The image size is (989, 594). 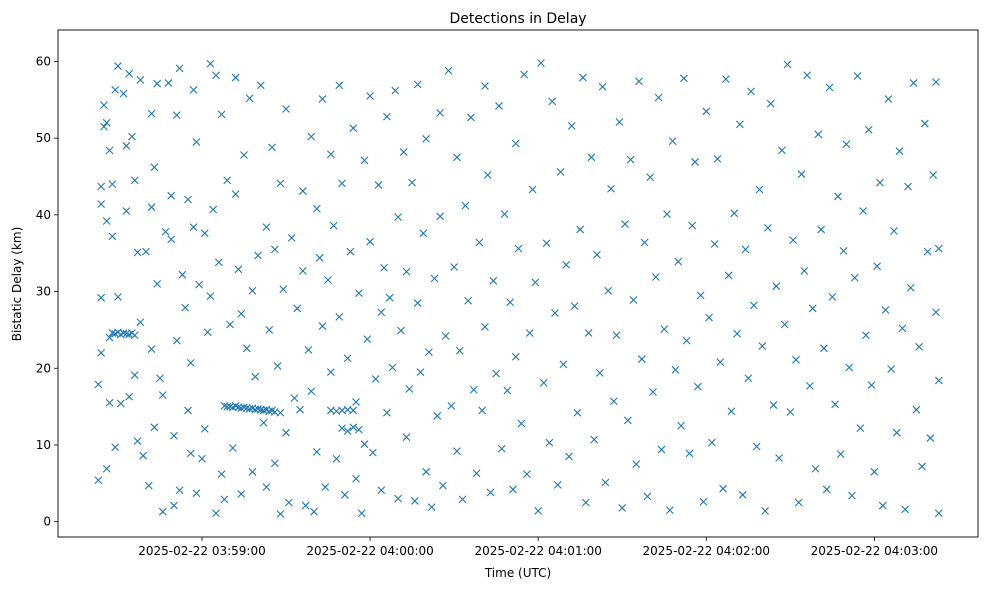 I want to click on x-tick-label: 2025-02-22 04:03:00, so click(x=874, y=551).